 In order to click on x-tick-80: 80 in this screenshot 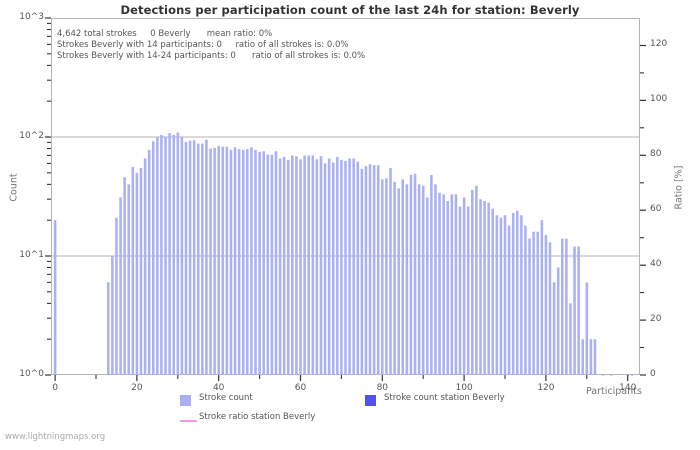, I will do `click(382, 388)`.